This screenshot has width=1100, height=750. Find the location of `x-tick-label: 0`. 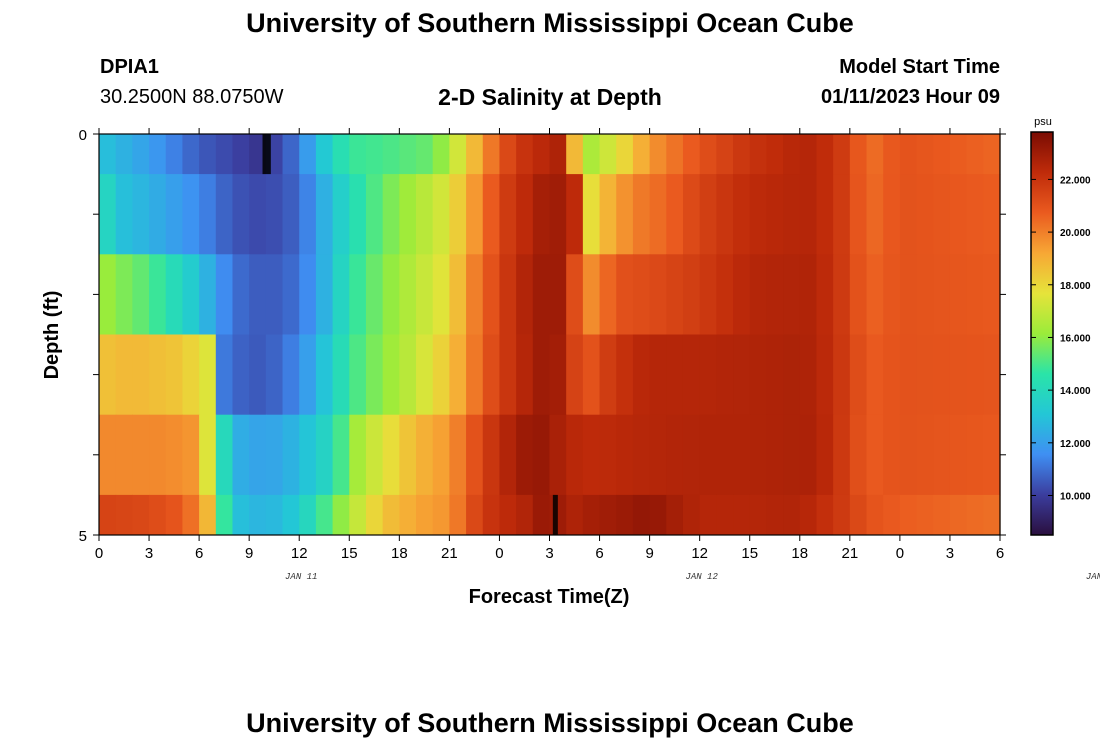

x-tick-label: 0 is located at coordinates (900, 553).